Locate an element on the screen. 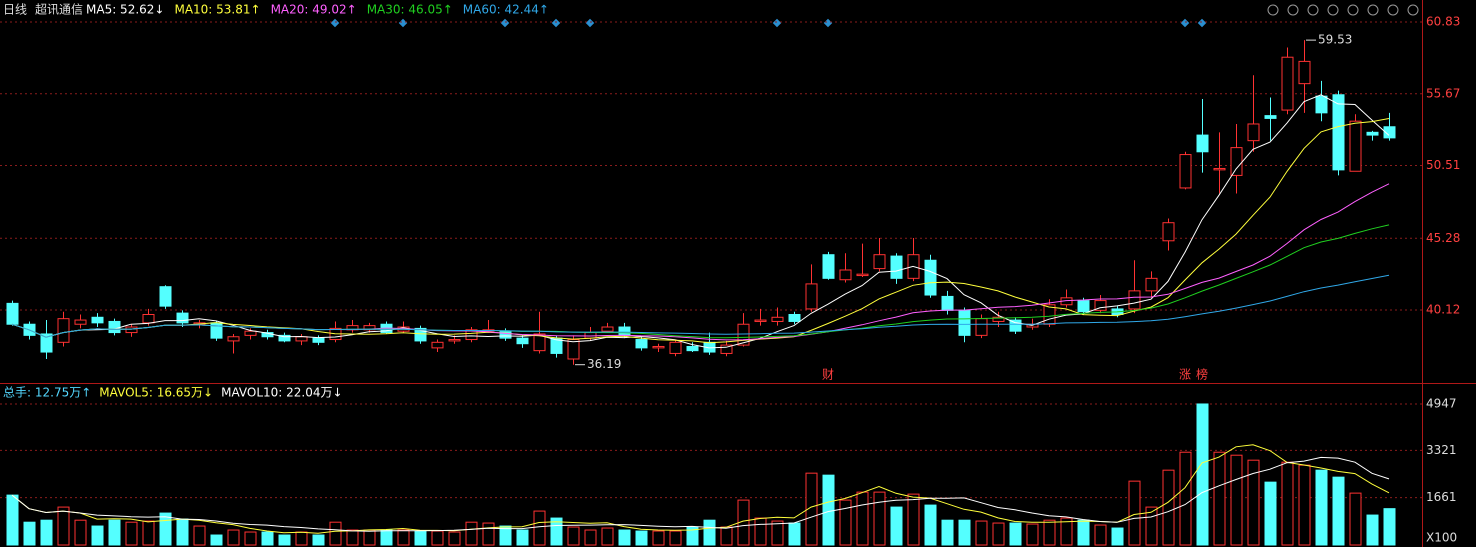 This screenshot has width=1476, height=547. y-tick-label: 4947 is located at coordinates (1441, 403).